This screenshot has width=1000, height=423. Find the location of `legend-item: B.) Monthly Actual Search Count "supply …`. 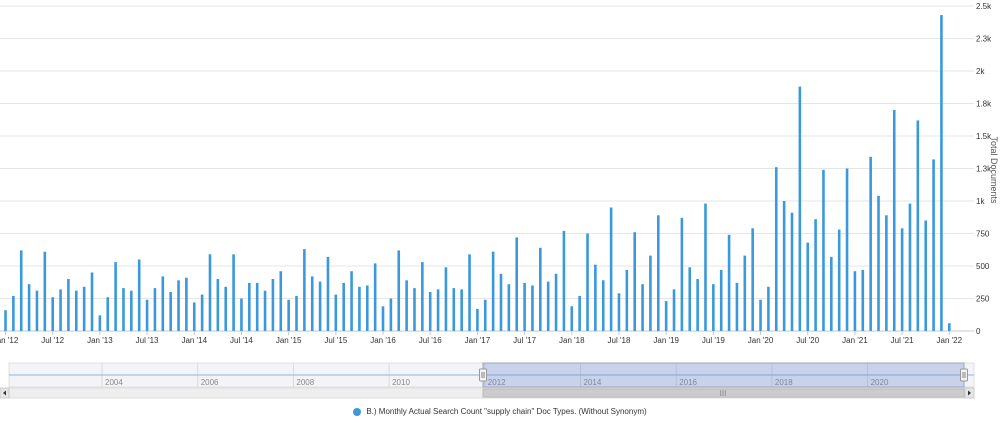

legend-item: B.) Monthly Actual Search Count "supply … is located at coordinates (500, 411).